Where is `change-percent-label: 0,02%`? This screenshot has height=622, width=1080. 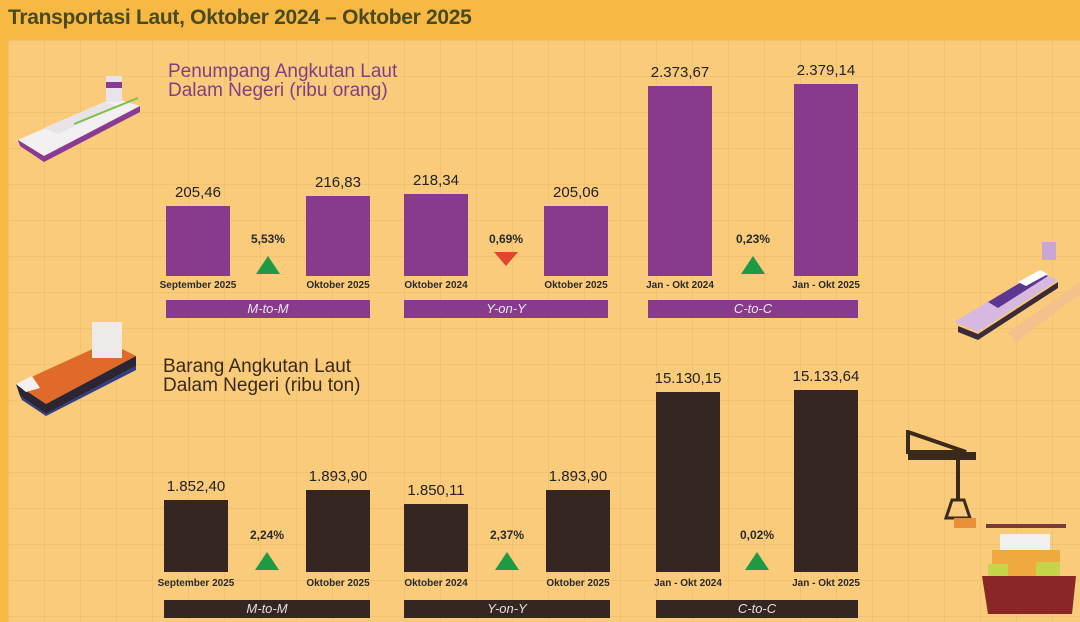 change-percent-label: 0,02% is located at coordinates (757, 535).